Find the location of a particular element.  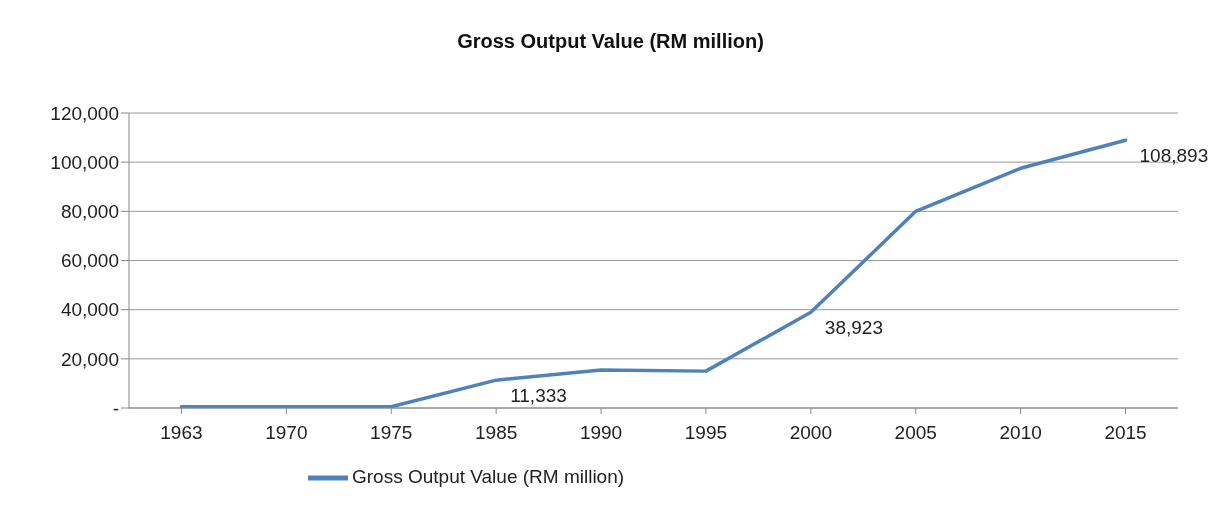

x-tick-label: 1970 is located at coordinates (286, 433).